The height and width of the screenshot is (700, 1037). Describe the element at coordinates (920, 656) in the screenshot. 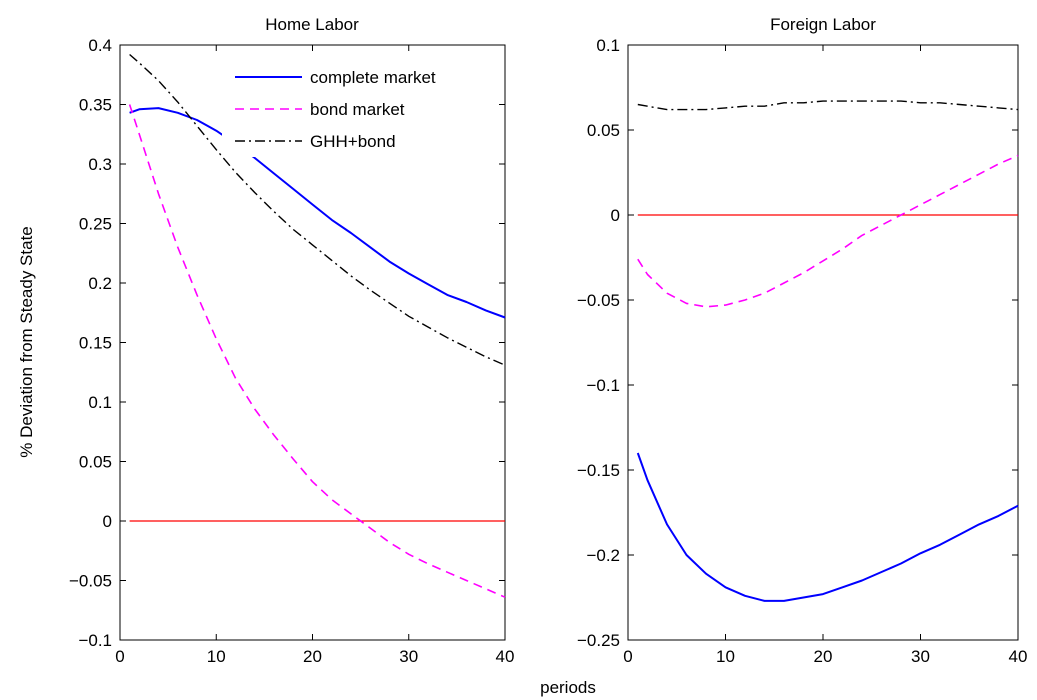

I see `foreign-labor-x-tick-label: 30` at that location.